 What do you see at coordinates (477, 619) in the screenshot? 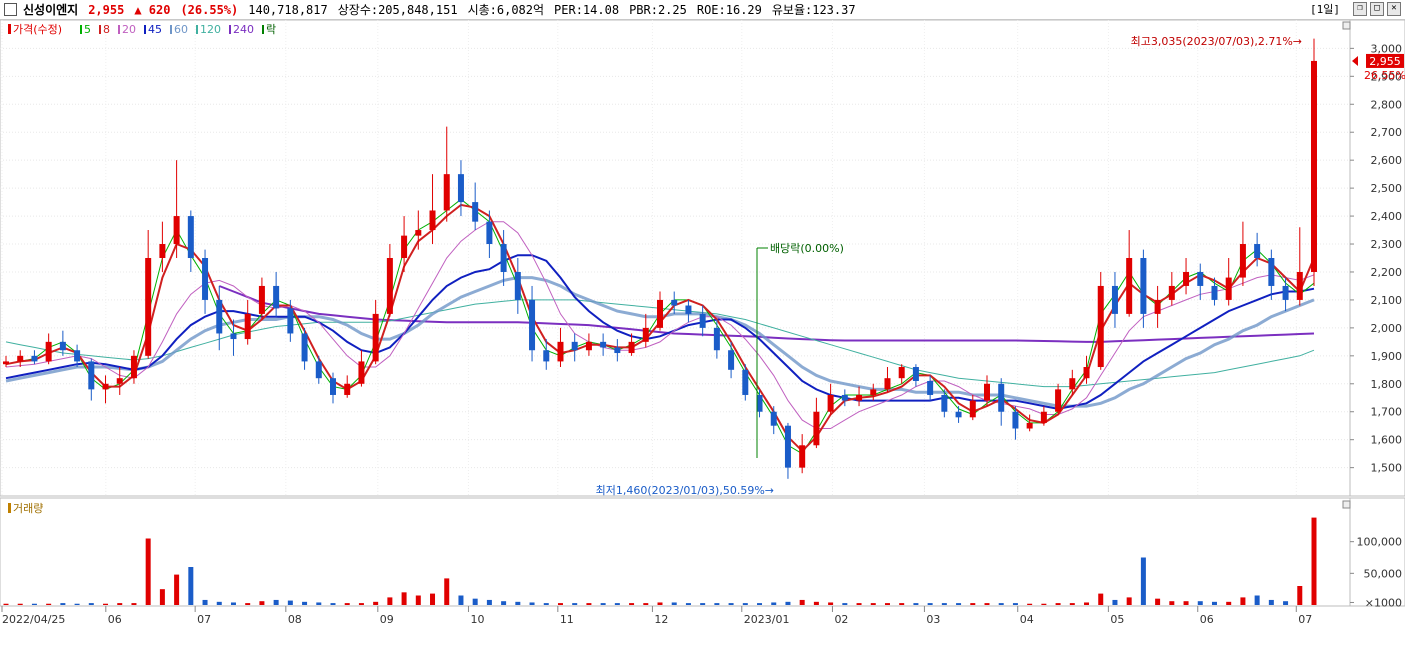
I see `date-tick-label: 10` at bounding box center [477, 619].